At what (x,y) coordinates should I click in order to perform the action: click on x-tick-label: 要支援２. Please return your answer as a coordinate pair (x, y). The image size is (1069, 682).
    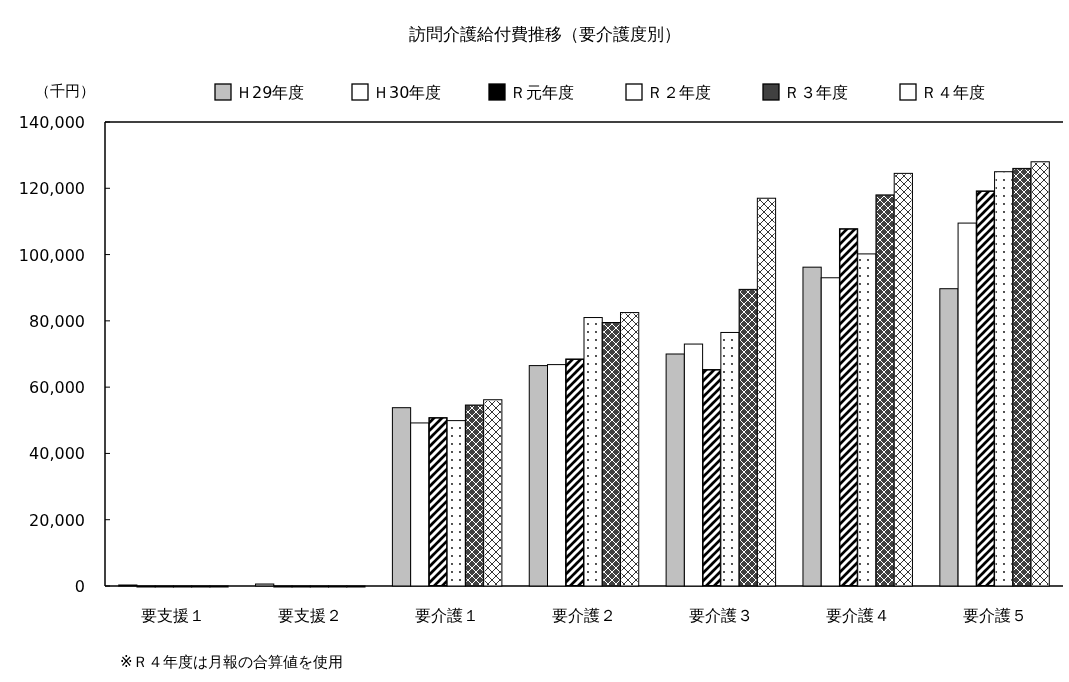
    Looking at the image, I should click on (310, 615).